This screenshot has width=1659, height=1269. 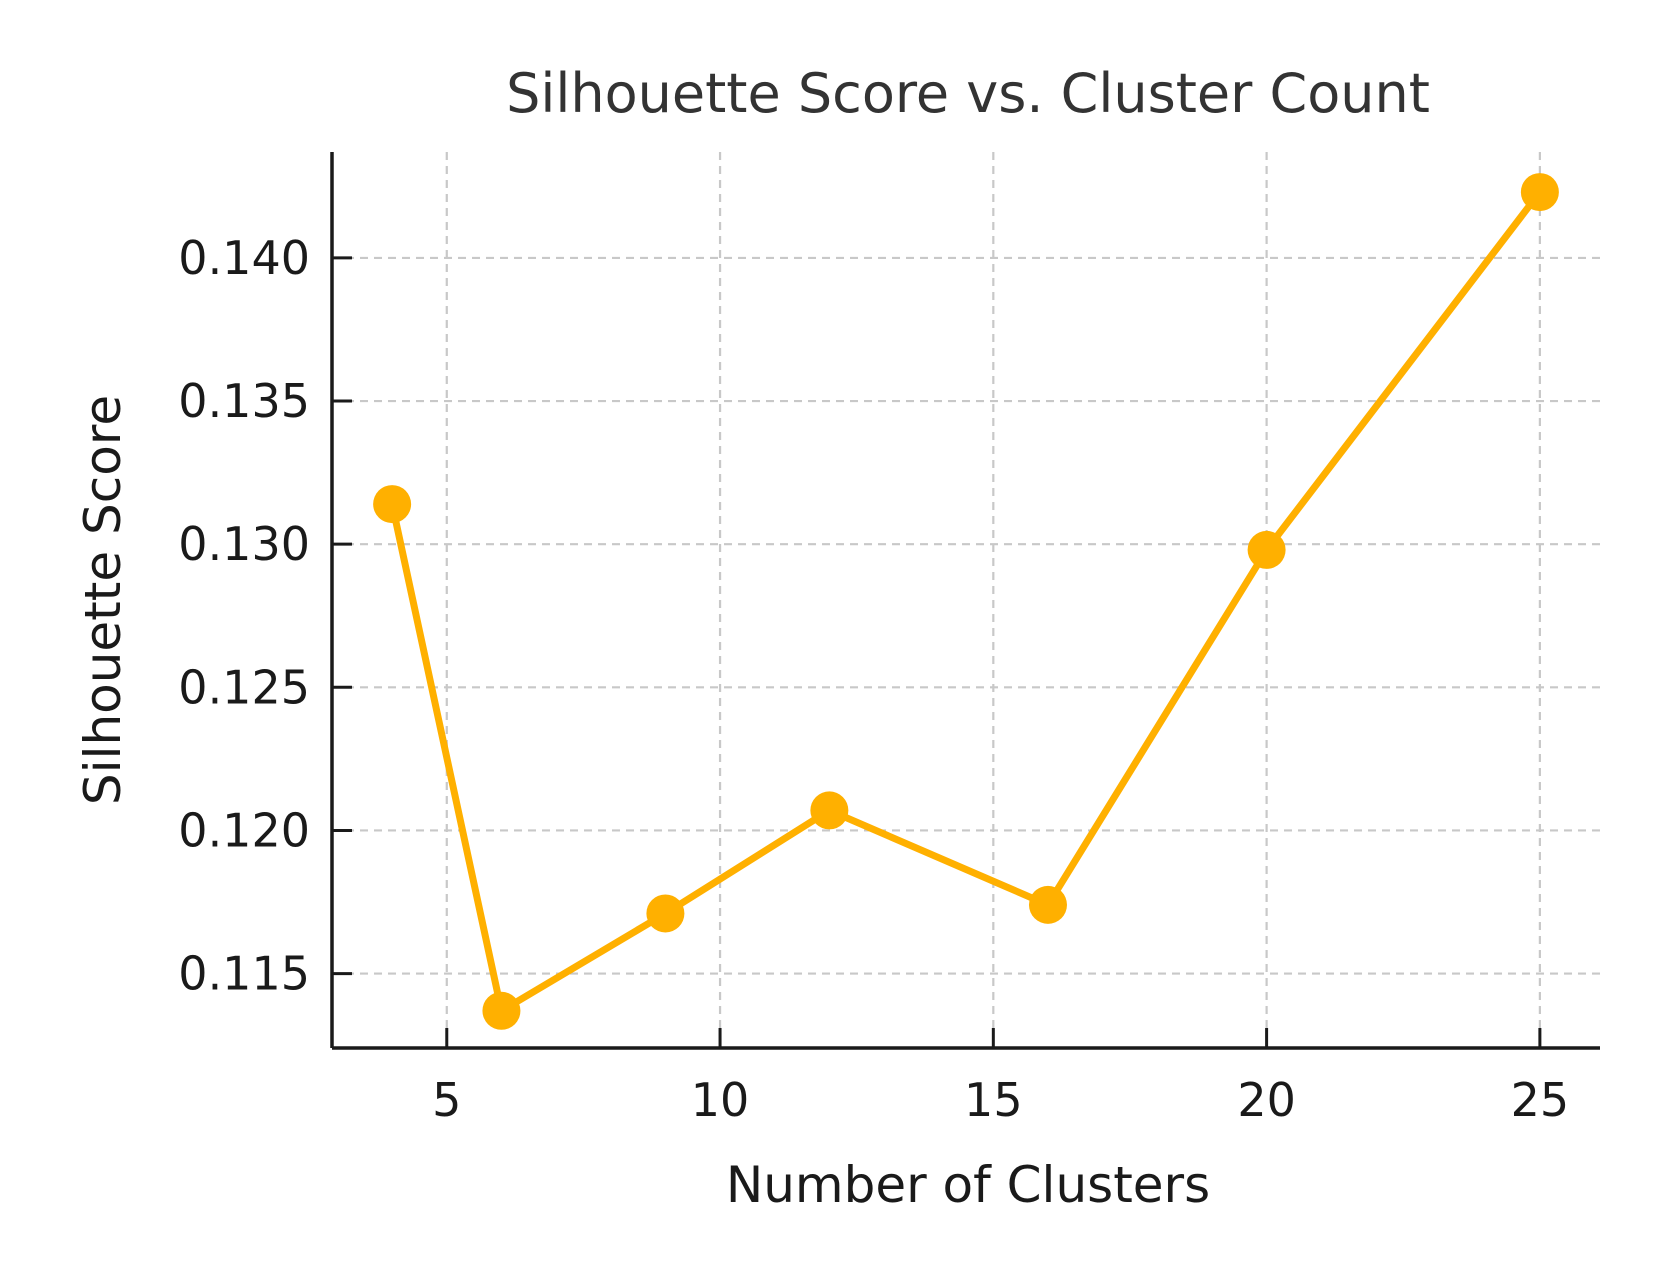 What do you see at coordinates (968, 1185) in the screenshot?
I see `x-axis-label: Number of Clusters` at bounding box center [968, 1185].